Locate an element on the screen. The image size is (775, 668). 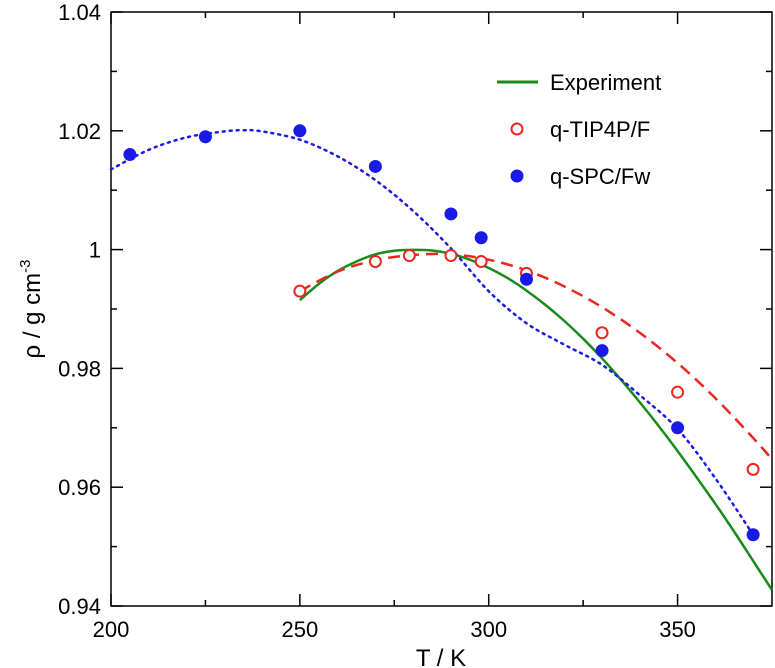
x-tick-label: 300 is located at coordinates (488, 629).